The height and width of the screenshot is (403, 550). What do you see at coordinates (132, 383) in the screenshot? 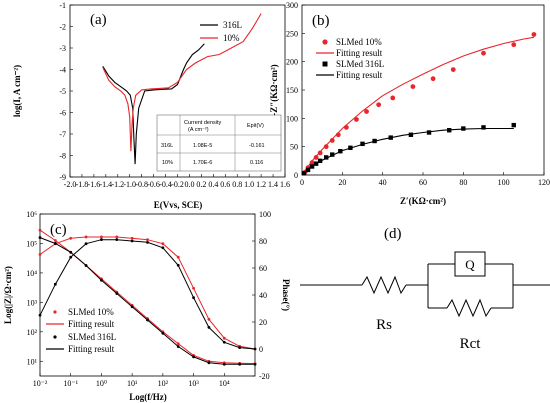
I see `x-tick-label: 10¹` at bounding box center [132, 383].